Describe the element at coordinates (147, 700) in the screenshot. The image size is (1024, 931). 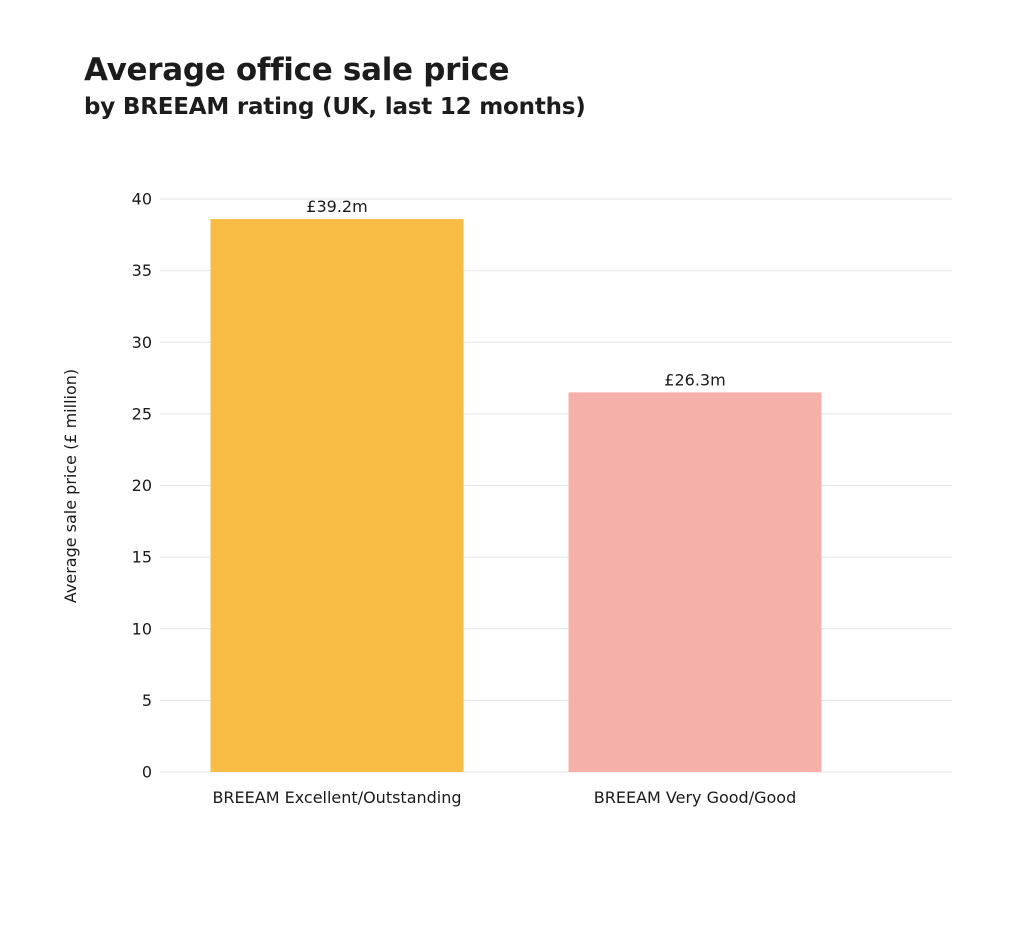
I see `y-tick-label: 5` at that location.